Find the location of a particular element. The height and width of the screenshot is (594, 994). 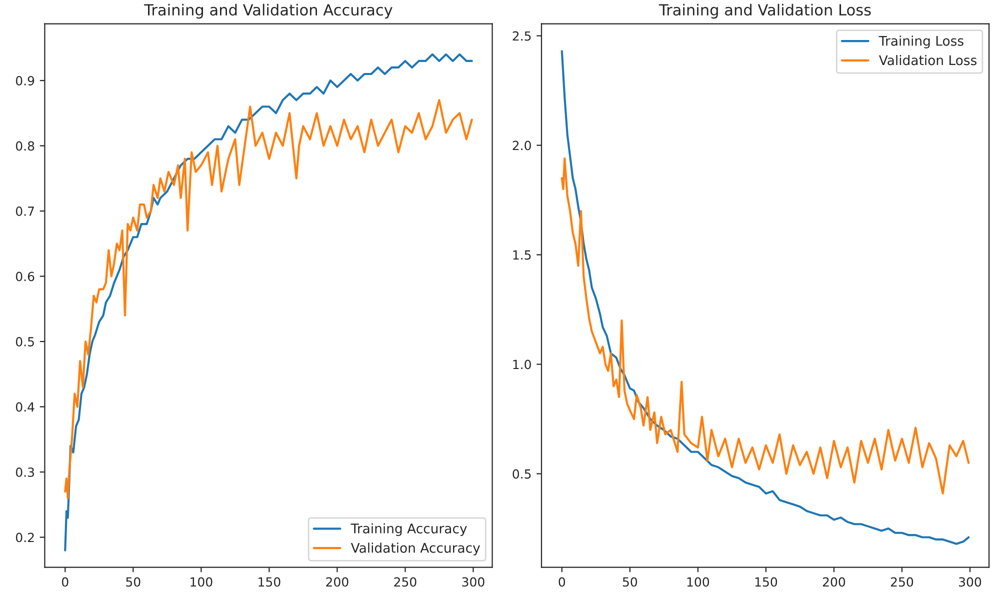

legend-label: Validation Loss is located at coordinates (927, 60).